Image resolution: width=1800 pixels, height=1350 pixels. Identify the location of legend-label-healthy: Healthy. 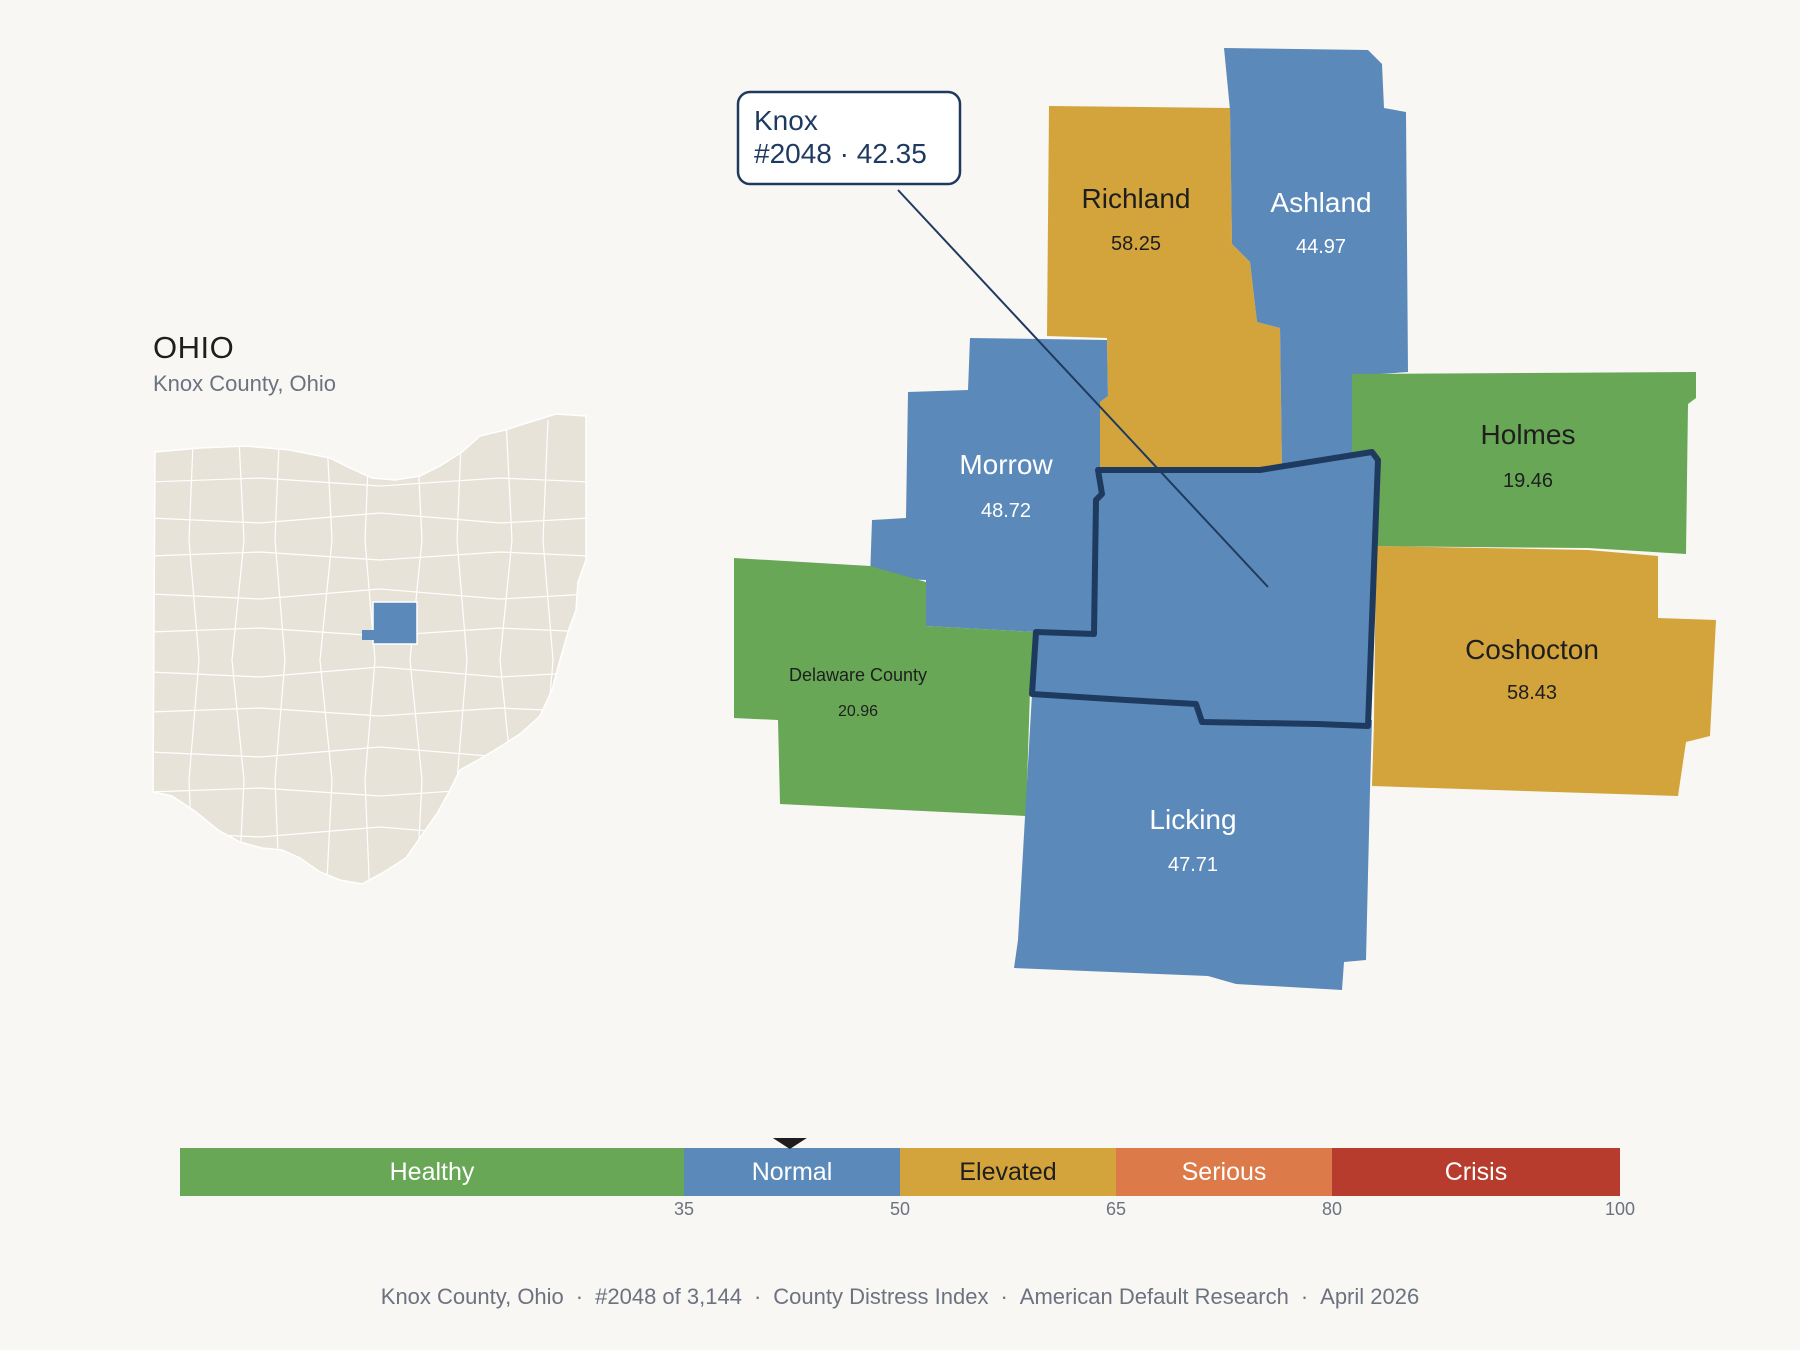
(432, 1172).